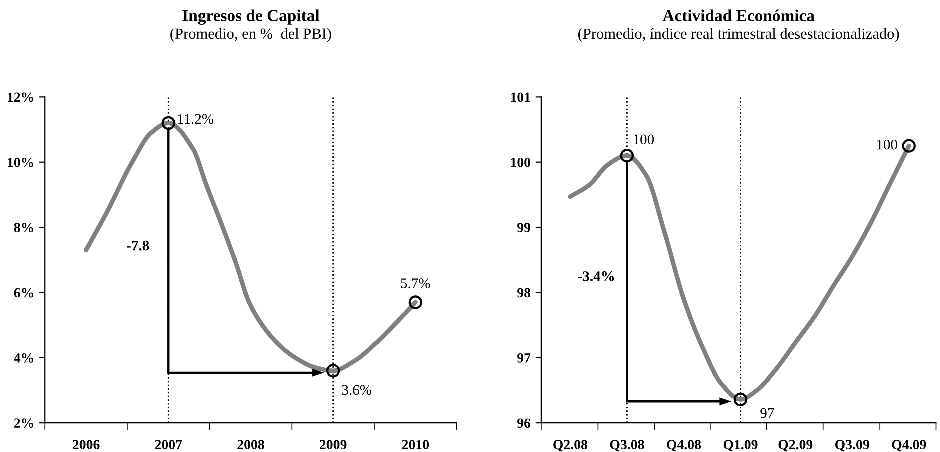 The width and height of the screenshot is (940, 452). I want to click on annotation: 11.2%, so click(196, 119).